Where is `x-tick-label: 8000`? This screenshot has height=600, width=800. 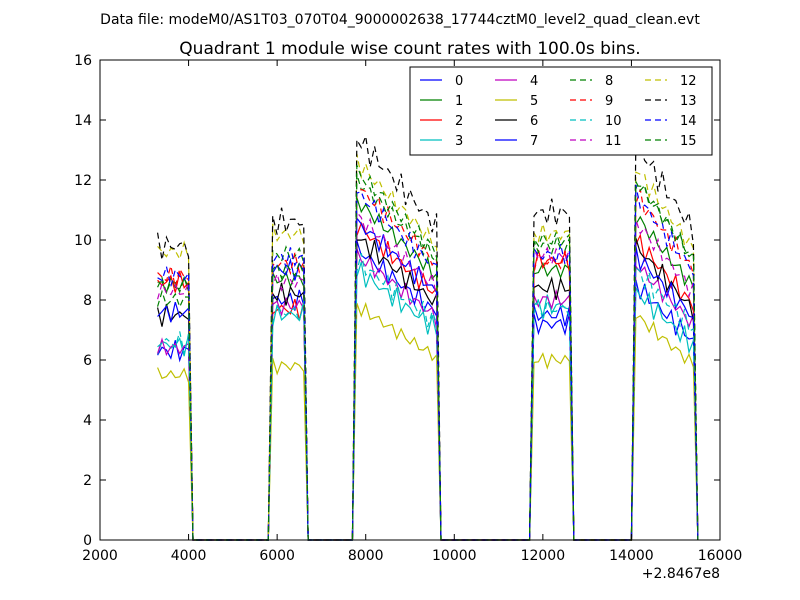
x-tick-label: 8000 is located at coordinates (366, 556).